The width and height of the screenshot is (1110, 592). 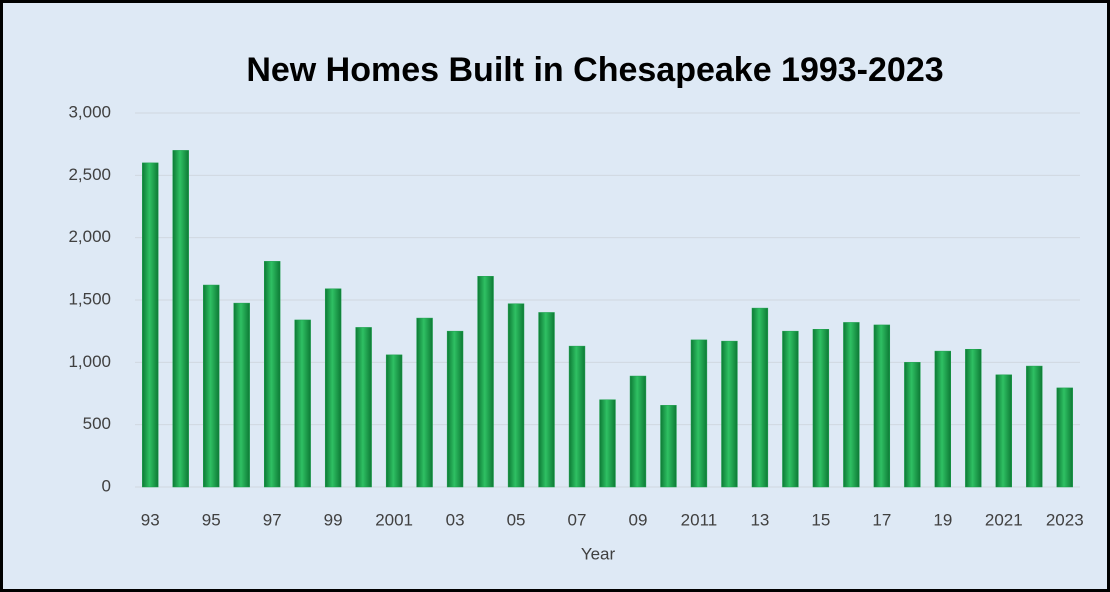 What do you see at coordinates (1004, 519) in the screenshot?
I see `x-tick-label: 2021` at bounding box center [1004, 519].